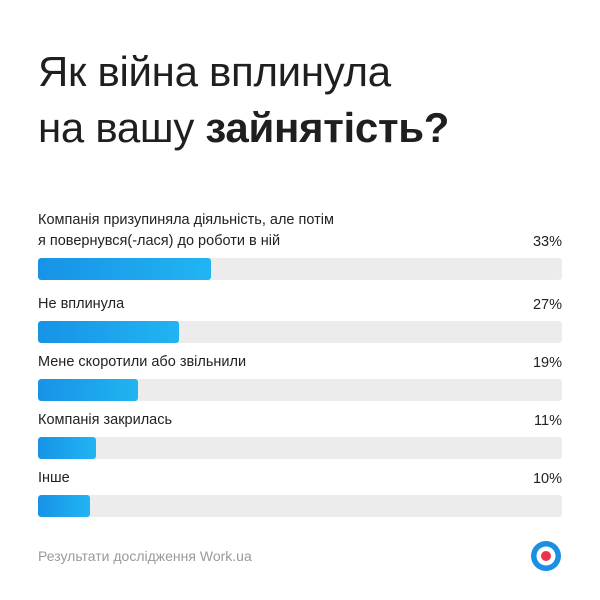 Image resolution: width=600 pixels, height=600 pixels. I want to click on bar-value-label: 11%, so click(548, 421).